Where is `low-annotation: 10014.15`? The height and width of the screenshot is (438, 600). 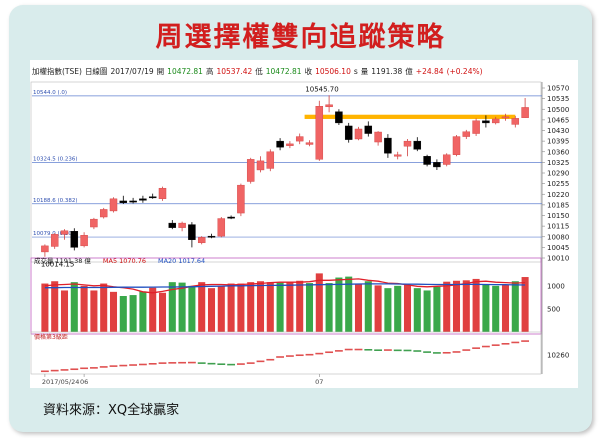
low-annotation: 10014.15 is located at coordinates (57, 265).